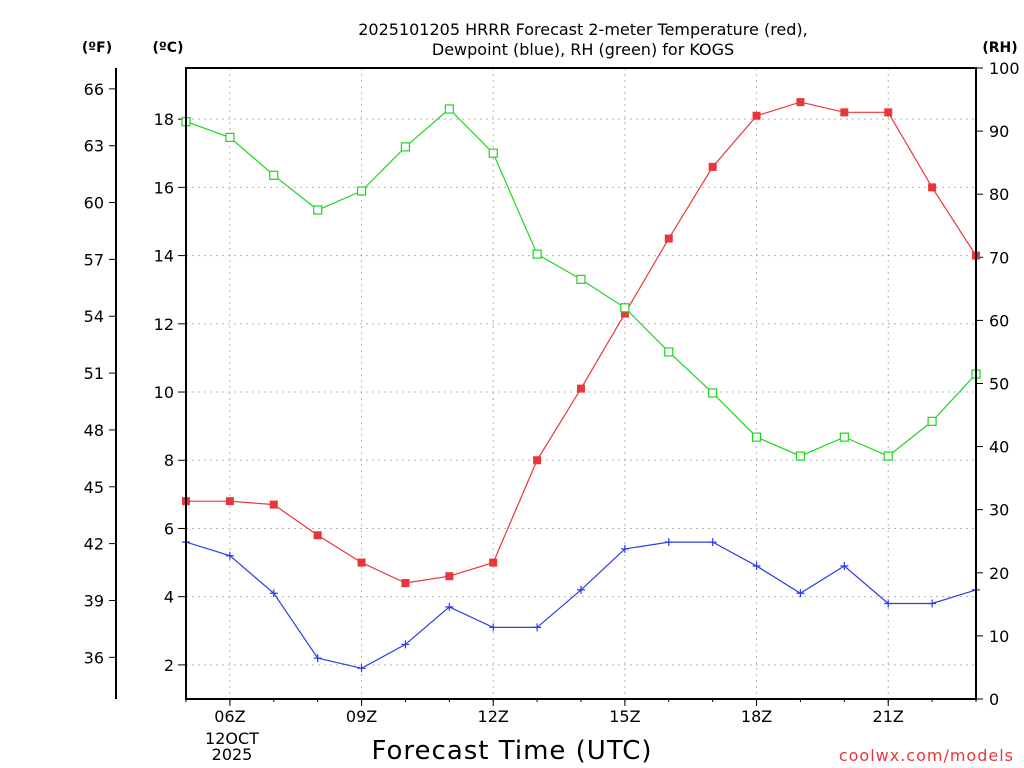 Image resolution: width=1024 pixels, height=768 pixels. What do you see at coordinates (511, 751) in the screenshot?
I see `x-axis-title: Forecast Time (UTC)` at bounding box center [511, 751].